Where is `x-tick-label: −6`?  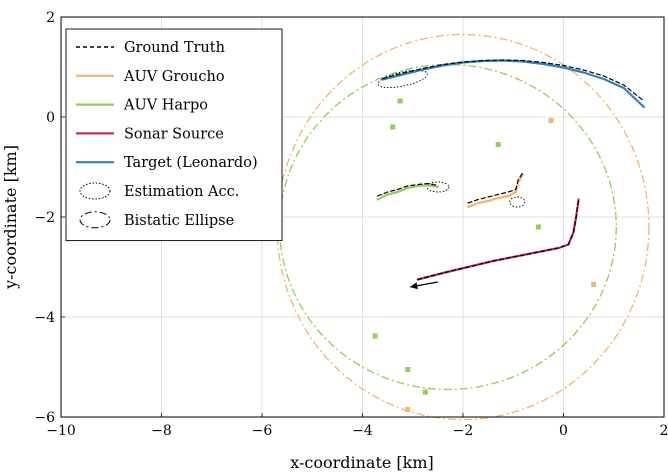 x-tick-label: −6 is located at coordinates (262, 431).